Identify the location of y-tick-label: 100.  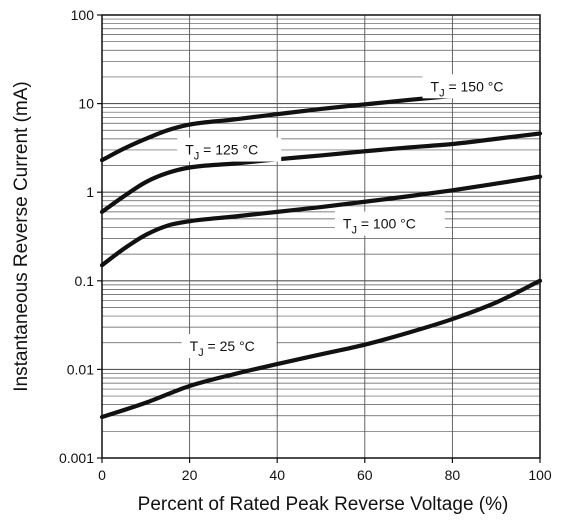
(83, 15).